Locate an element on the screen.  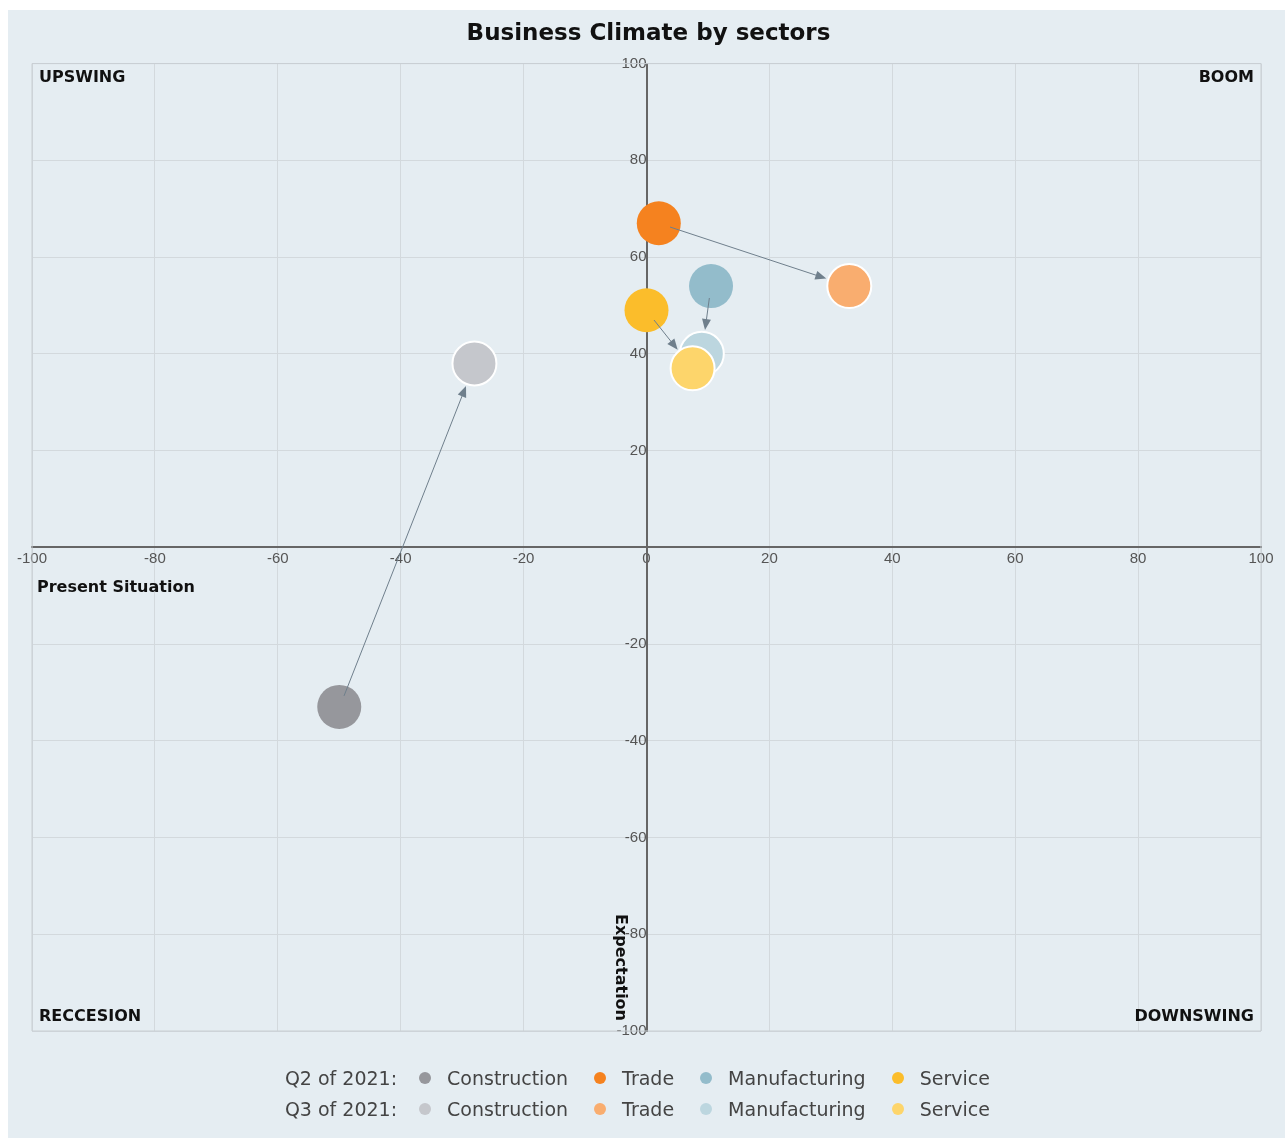
x-tick-label: -100 is located at coordinates (32, 558).